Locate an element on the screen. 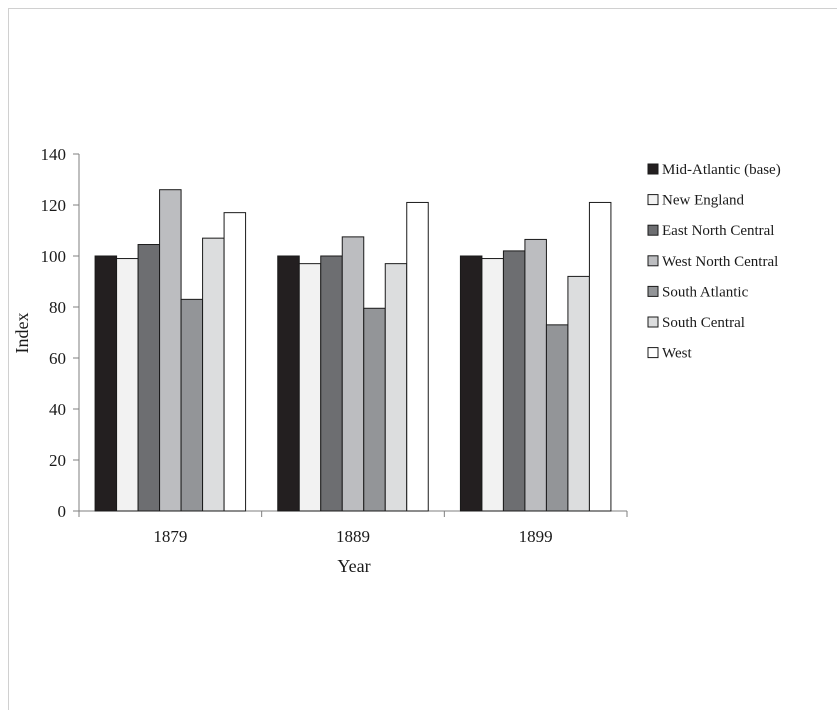 Image resolution: width=838 pixels, height=711 pixels. x-tick-label: 1879 is located at coordinates (170, 536).